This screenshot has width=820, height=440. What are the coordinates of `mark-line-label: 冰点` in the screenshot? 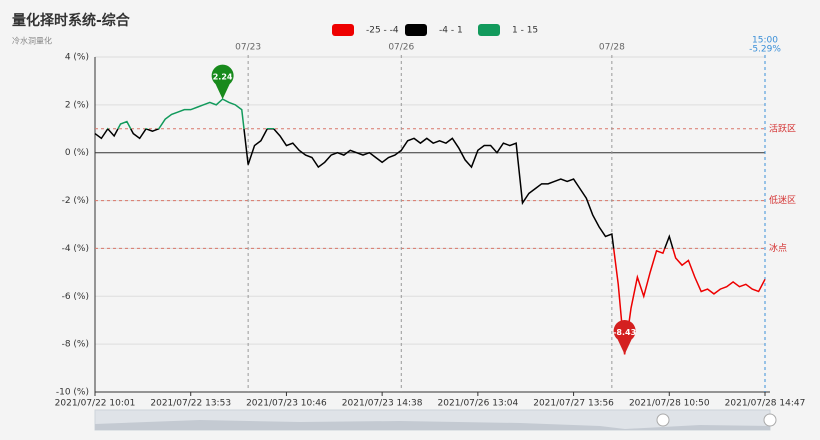 It's located at (778, 248).